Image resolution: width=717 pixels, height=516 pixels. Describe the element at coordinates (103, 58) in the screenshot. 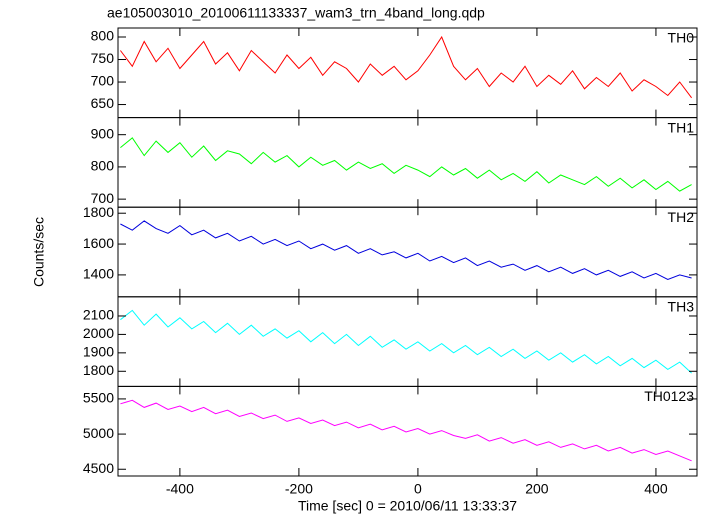

I see `y-tick-label: 750` at that location.